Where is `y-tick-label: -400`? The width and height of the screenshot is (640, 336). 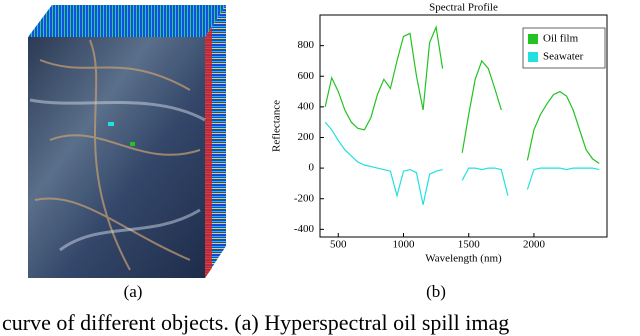
y-tick-label: -400 is located at coordinates (304, 229).